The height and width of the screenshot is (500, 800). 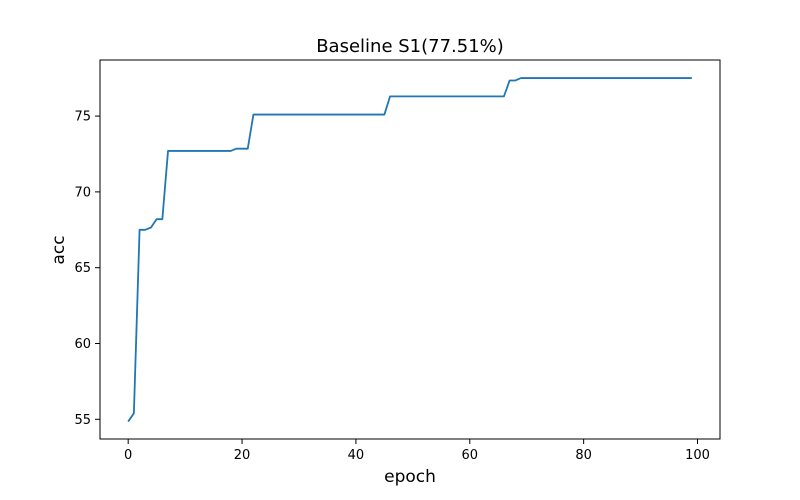 What do you see at coordinates (59, 249) in the screenshot?
I see `y-axis-label: acc` at bounding box center [59, 249].